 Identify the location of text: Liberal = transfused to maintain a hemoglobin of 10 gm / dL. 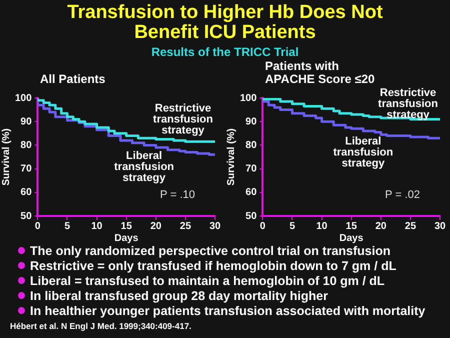
(207, 281).